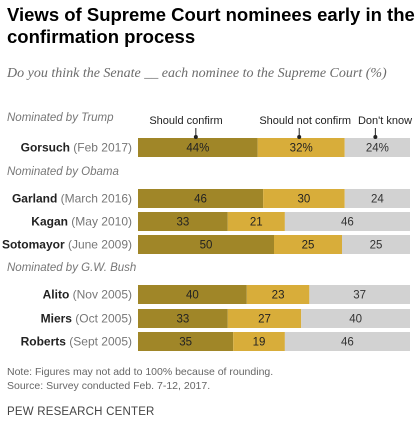 This screenshot has width=420, height=438. I want to click on value-label: 37, so click(359, 296).